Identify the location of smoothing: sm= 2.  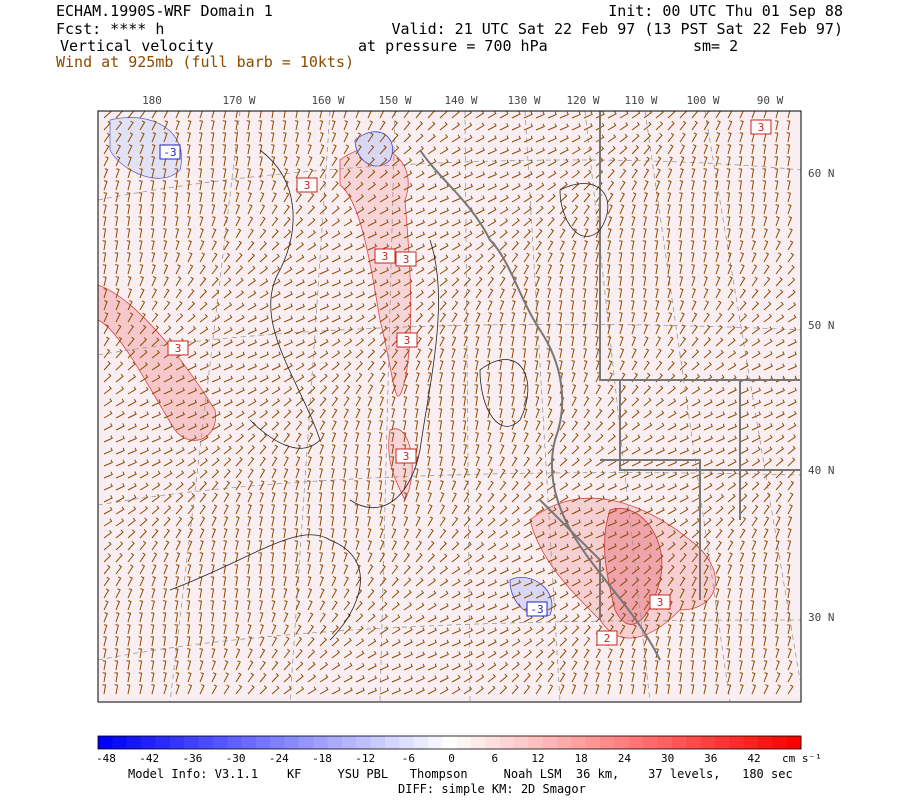
(715, 46).